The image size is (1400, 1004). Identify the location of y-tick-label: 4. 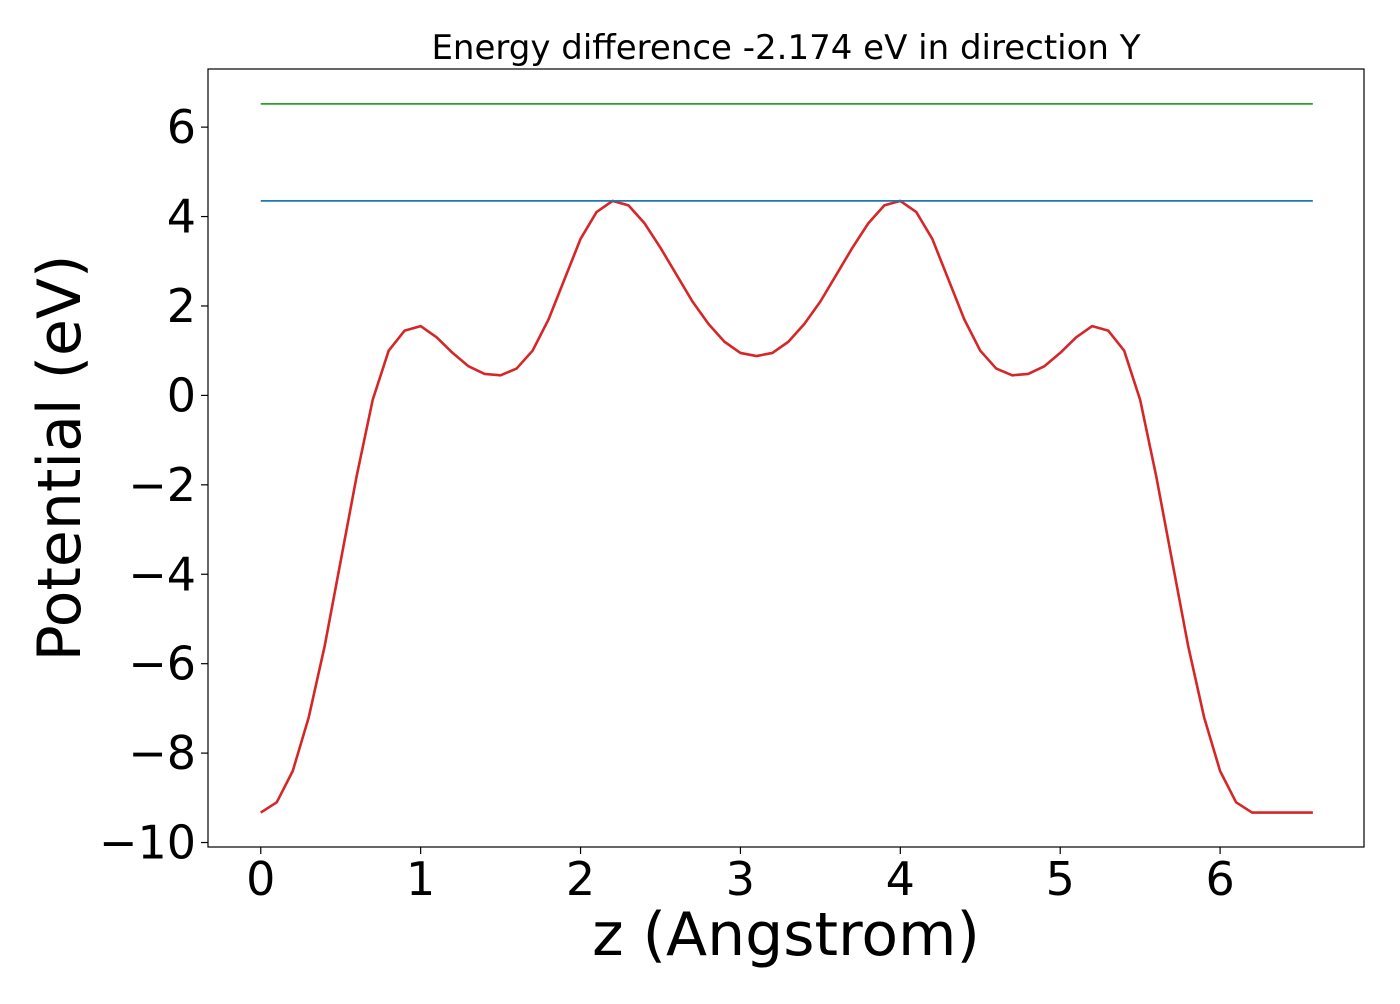
(181, 217).